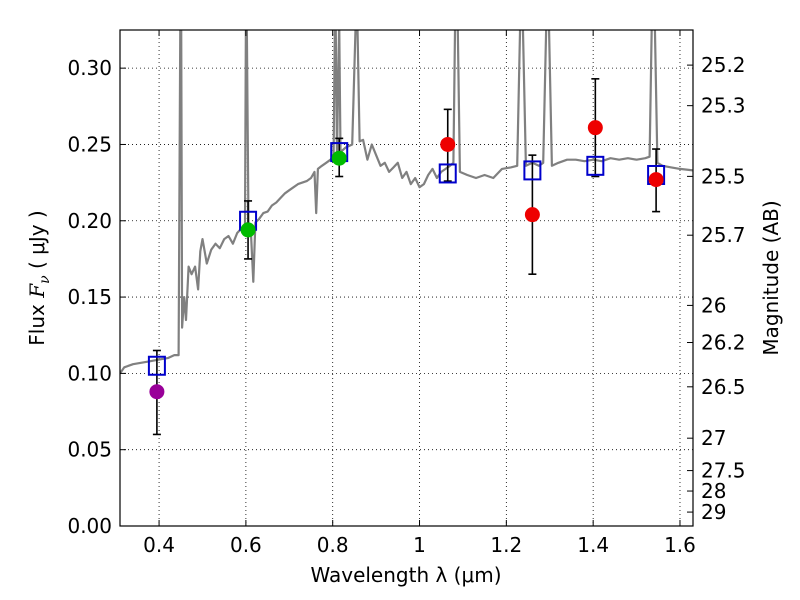 This screenshot has width=800, height=600. What do you see at coordinates (771, 277) in the screenshot?
I see `y2-axis-label: Magnitude (AB)` at bounding box center [771, 277].